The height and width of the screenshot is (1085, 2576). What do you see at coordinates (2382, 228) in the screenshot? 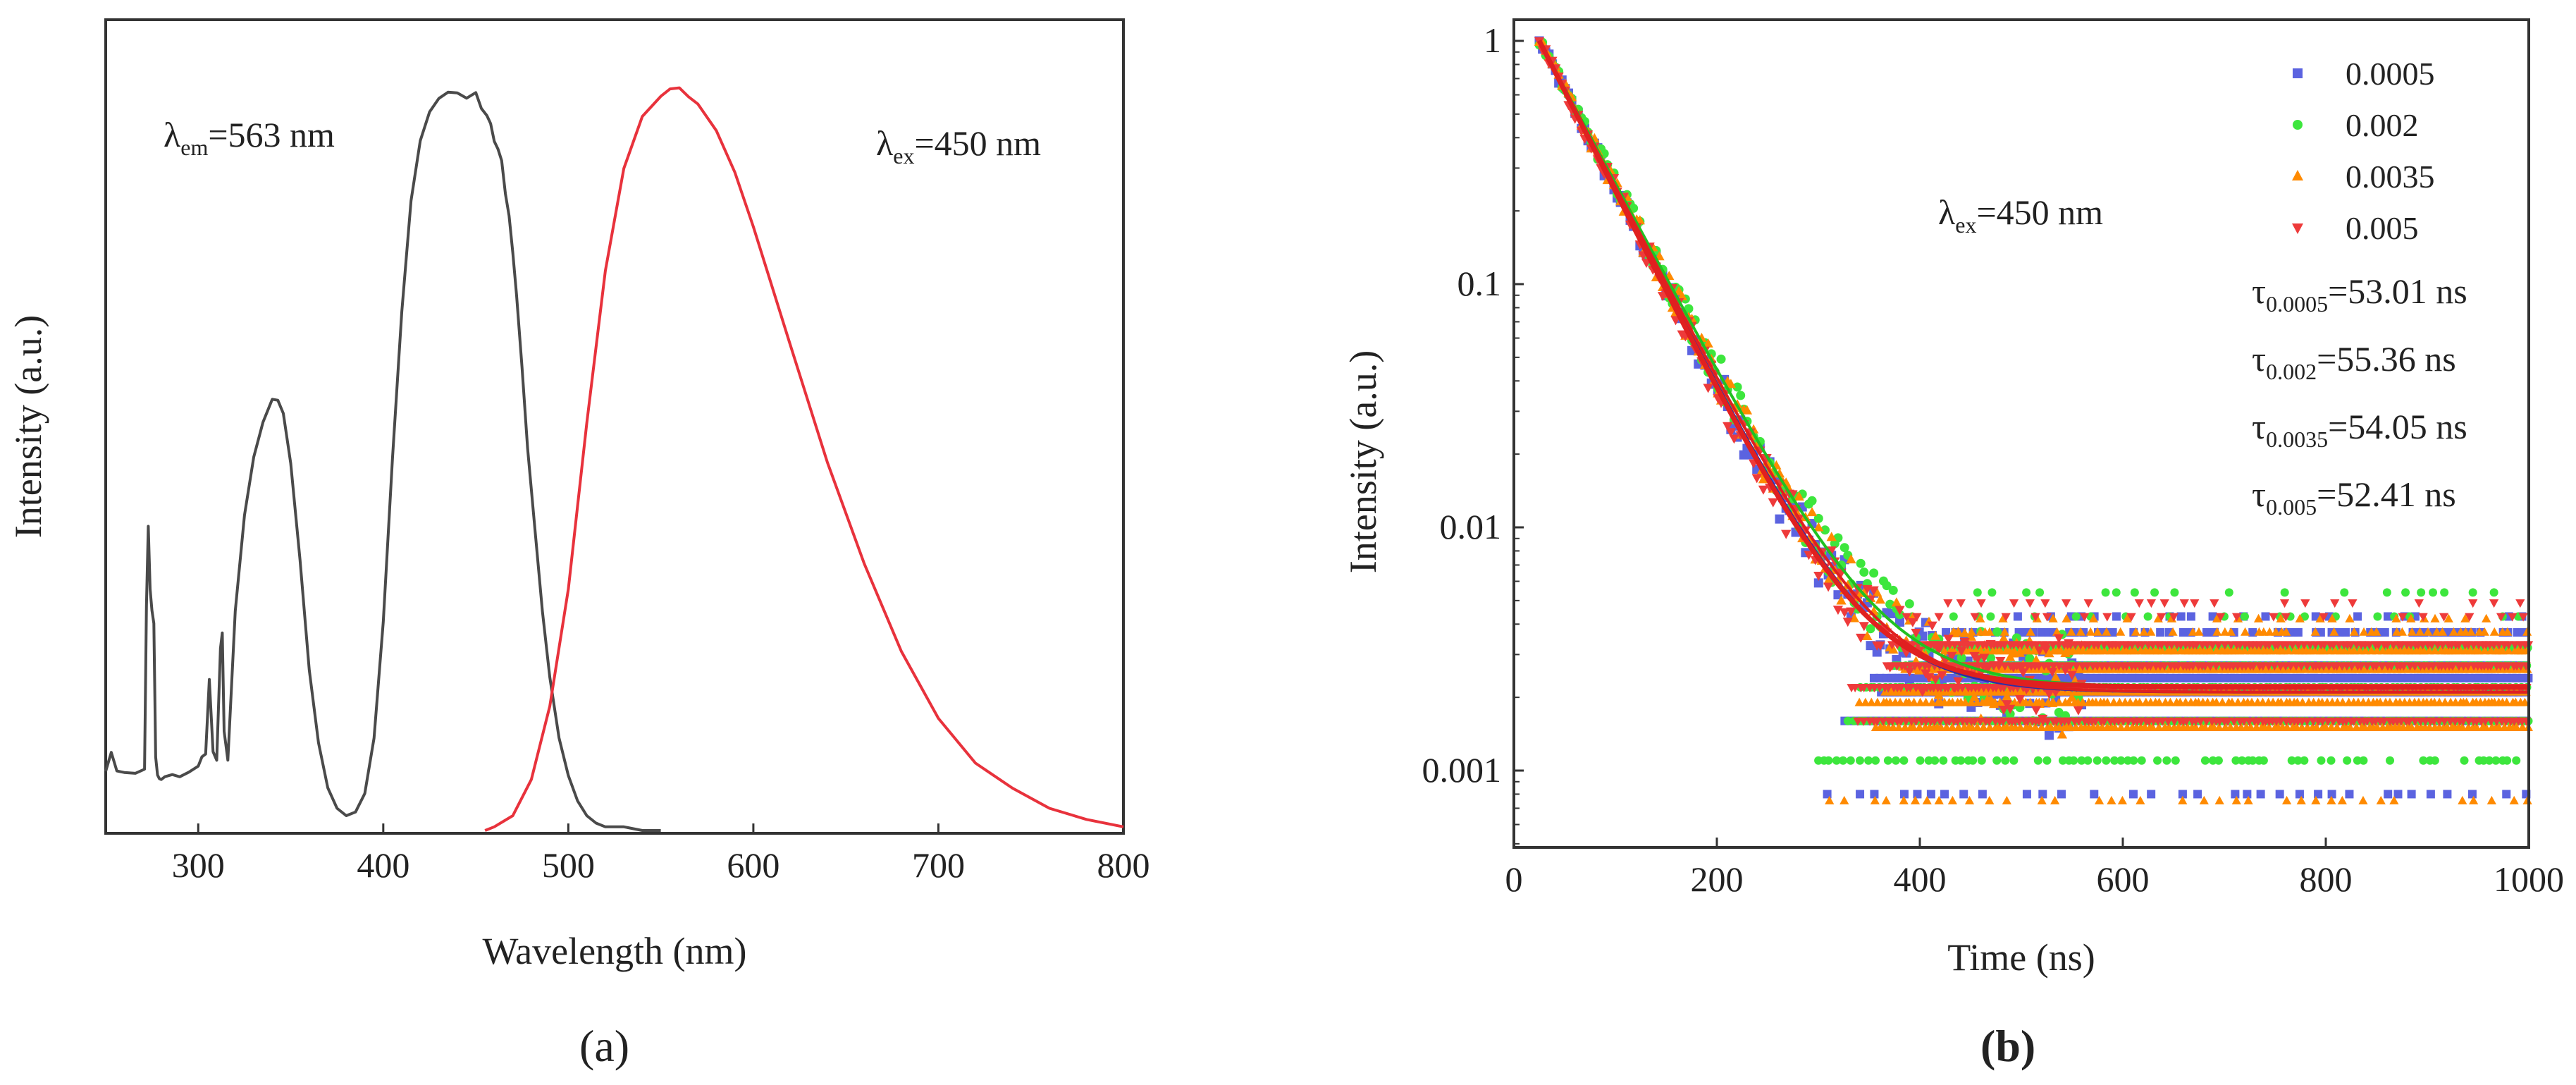
I see `legend-label: 0.005` at bounding box center [2382, 228].